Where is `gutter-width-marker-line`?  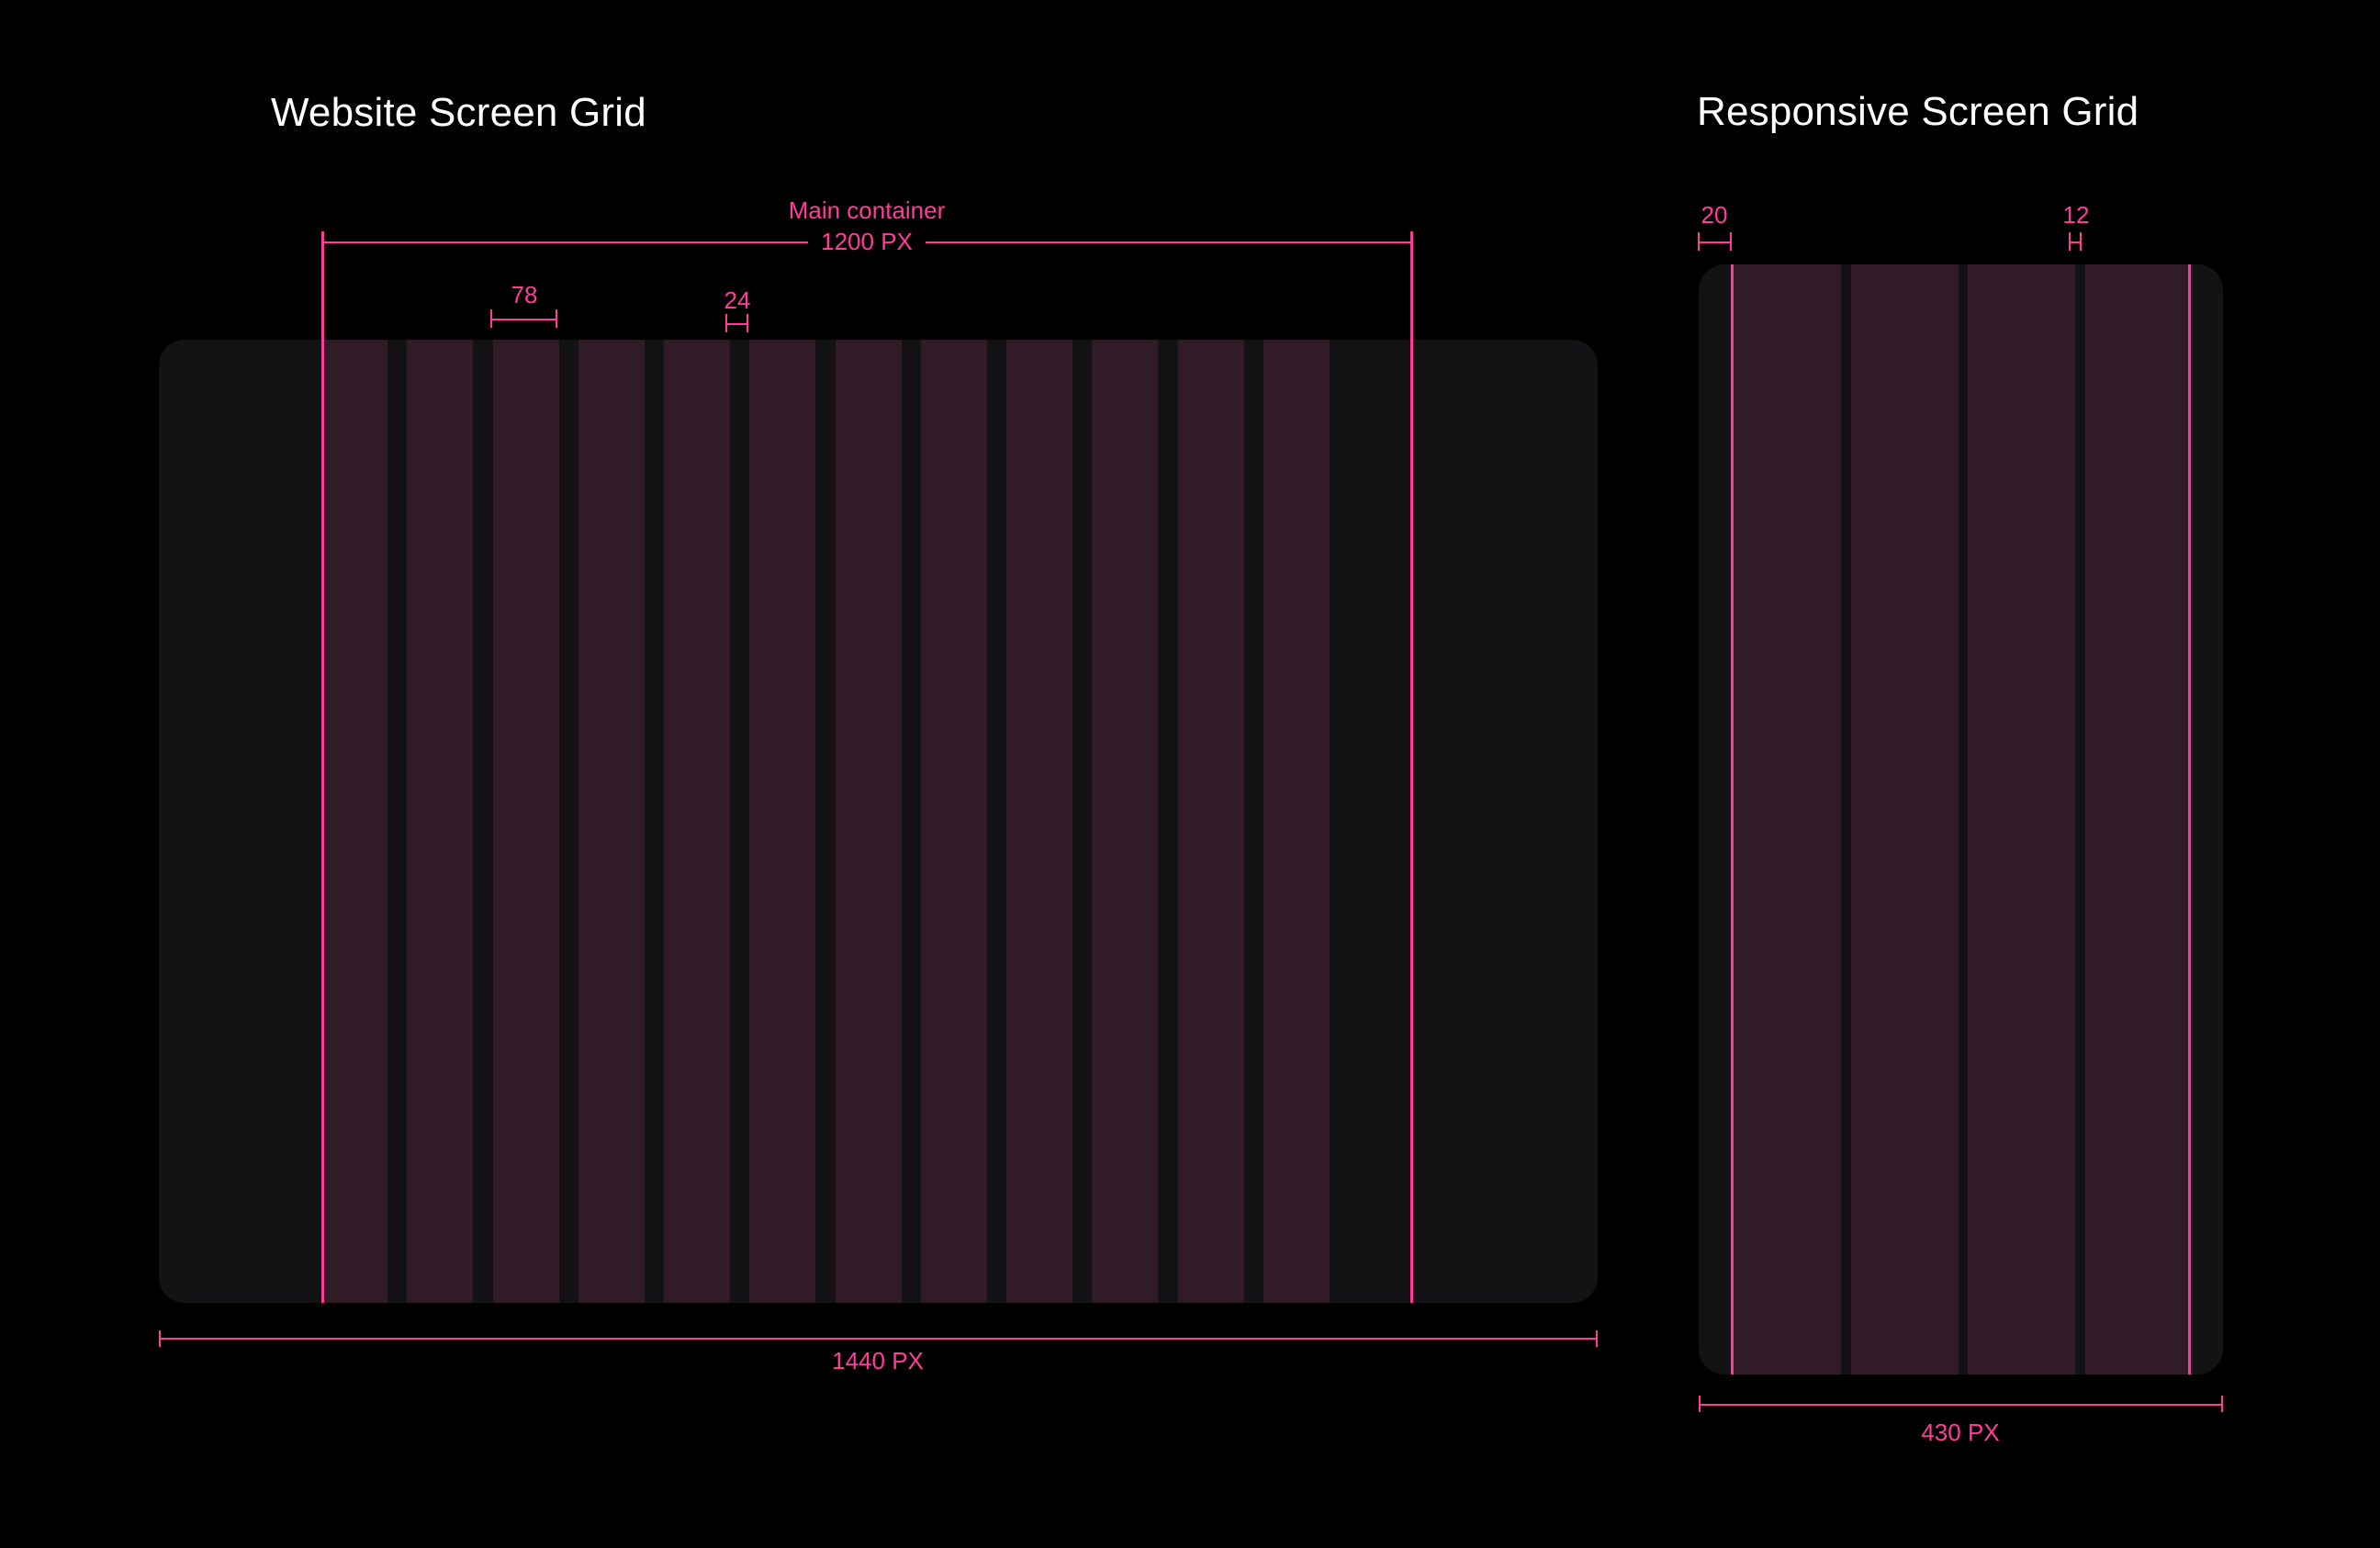 gutter-width-marker-line is located at coordinates (737, 324).